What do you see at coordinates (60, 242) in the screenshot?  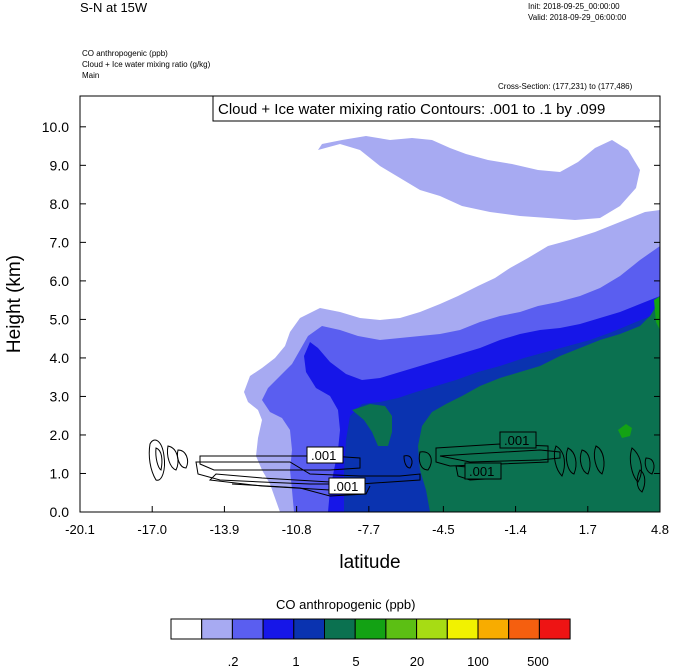 I see `y-tick-label: 7.0` at bounding box center [60, 242].